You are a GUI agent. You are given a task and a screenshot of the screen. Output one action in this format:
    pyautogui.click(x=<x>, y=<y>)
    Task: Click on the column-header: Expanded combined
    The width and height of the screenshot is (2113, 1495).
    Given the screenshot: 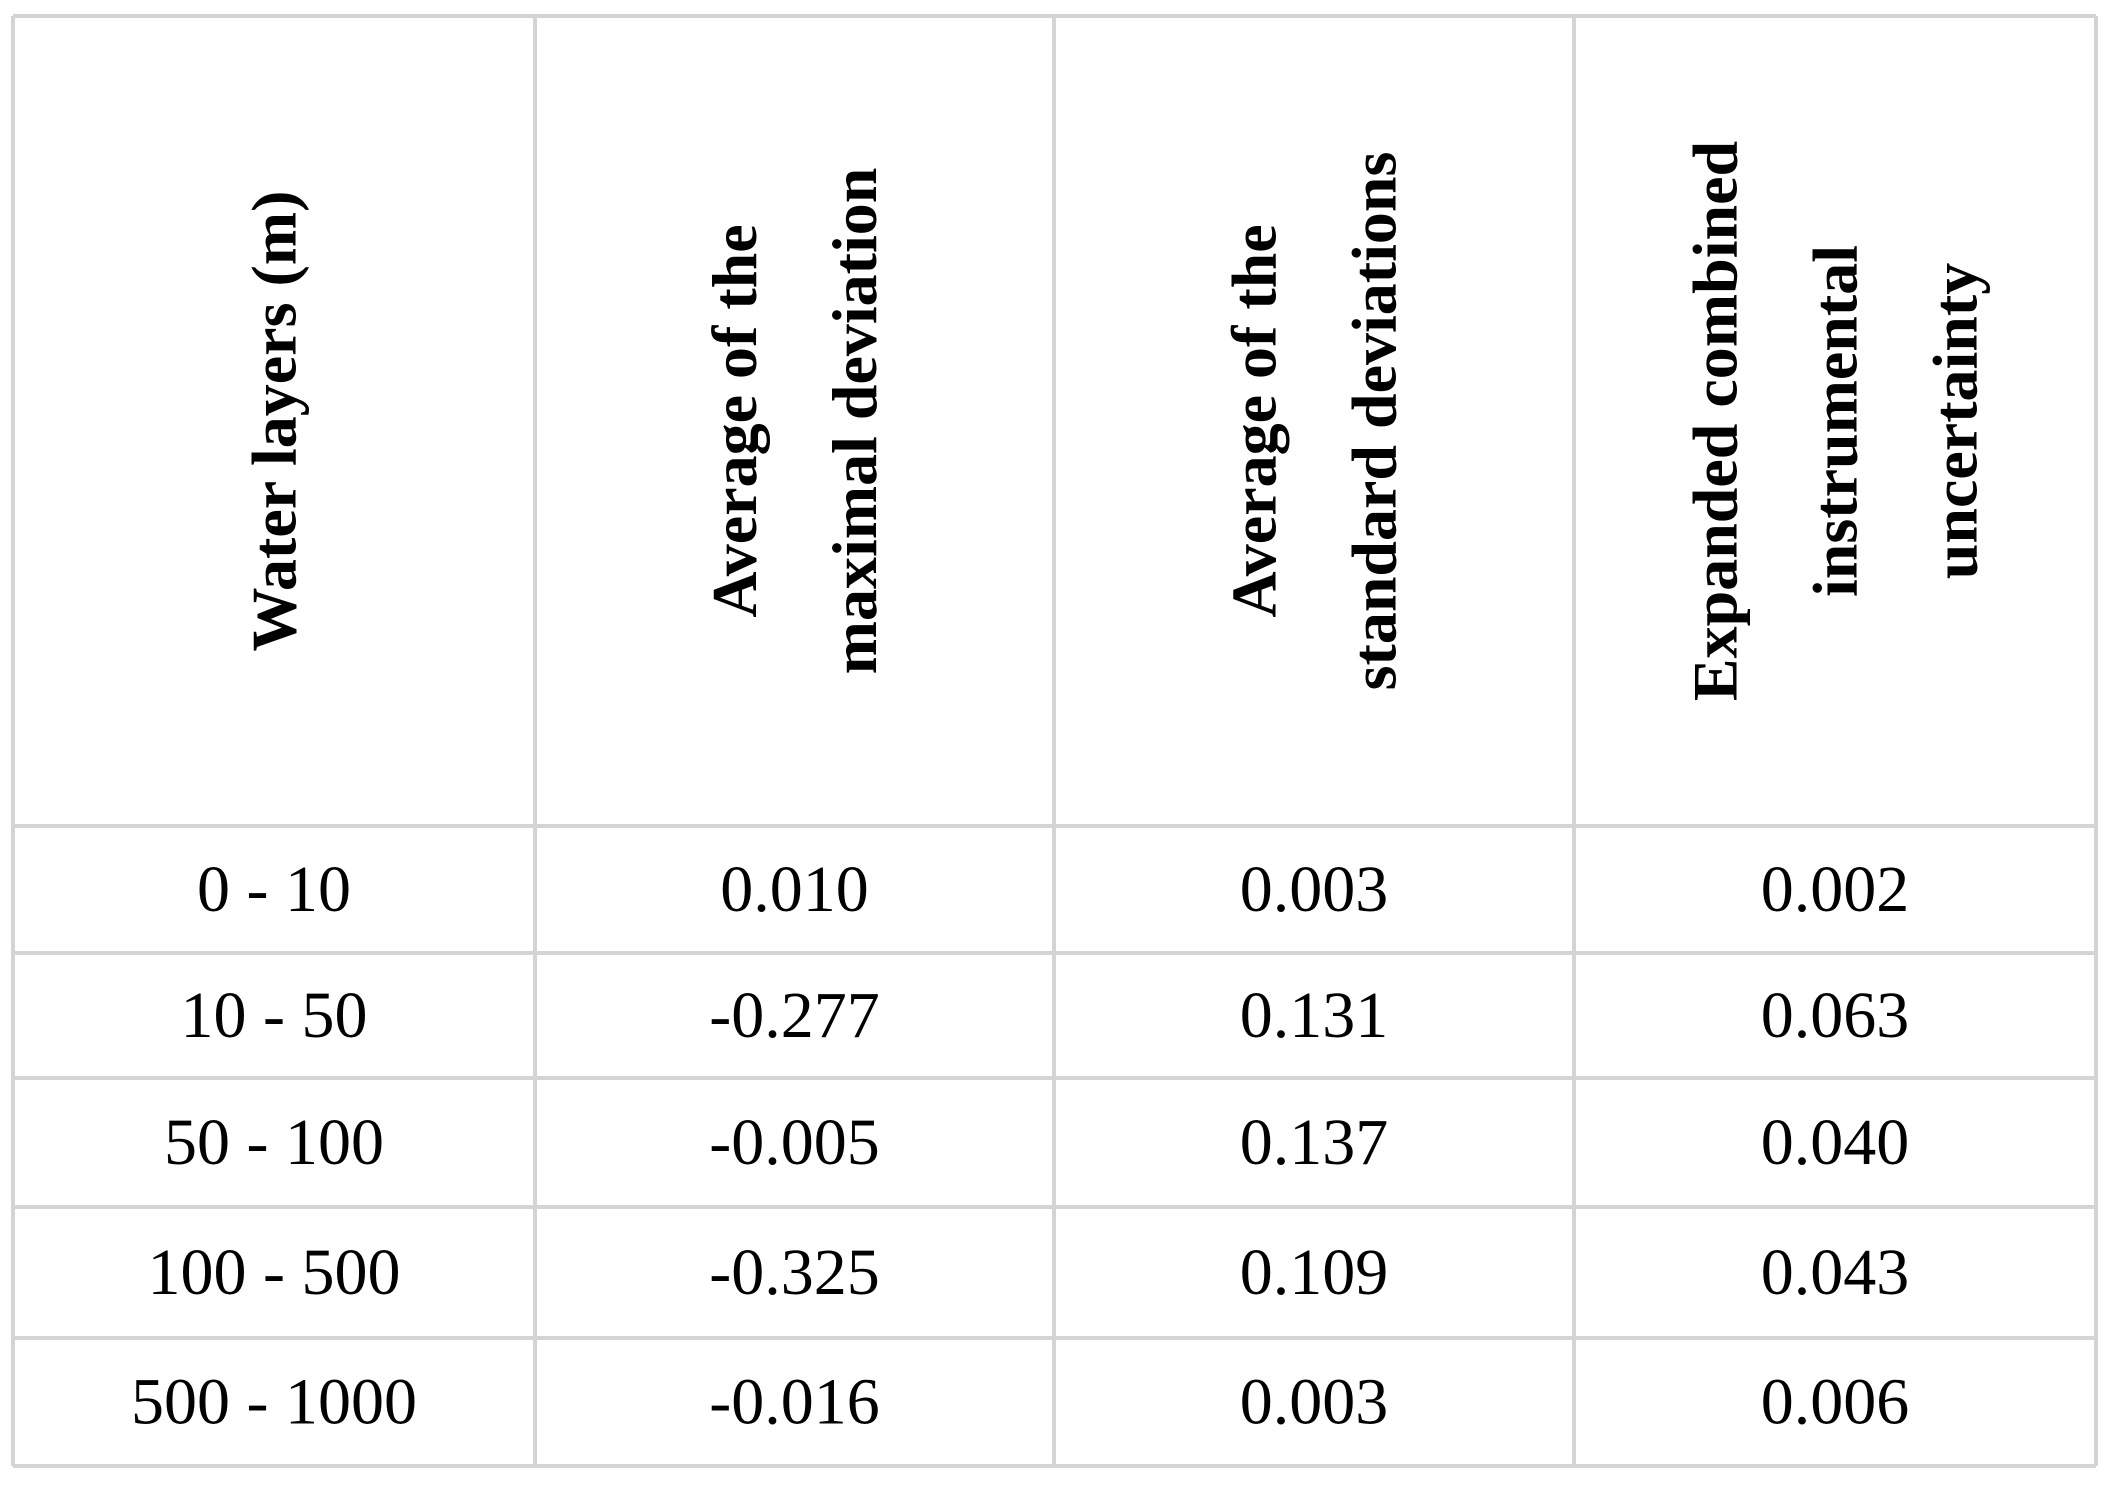 What is the action you would take?
    pyautogui.click(x=1715, y=421)
    